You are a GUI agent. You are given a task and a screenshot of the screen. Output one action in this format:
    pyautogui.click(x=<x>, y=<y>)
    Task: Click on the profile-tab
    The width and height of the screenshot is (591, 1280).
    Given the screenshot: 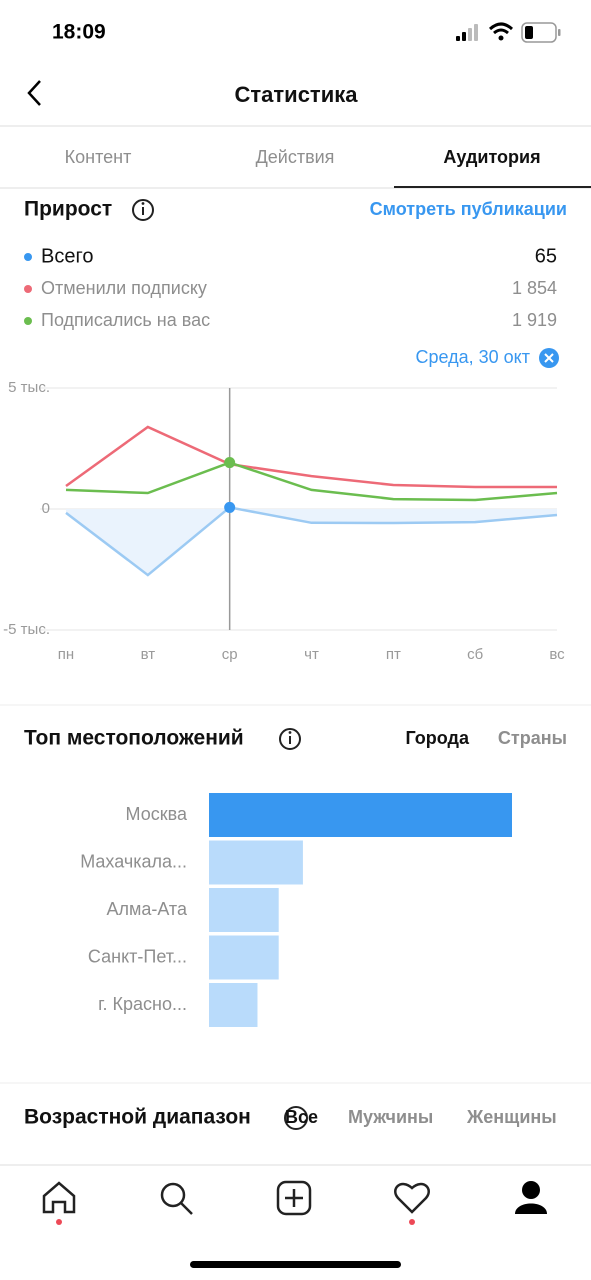 What is the action you would take?
    pyautogui.click(x=531, y=1197)
    